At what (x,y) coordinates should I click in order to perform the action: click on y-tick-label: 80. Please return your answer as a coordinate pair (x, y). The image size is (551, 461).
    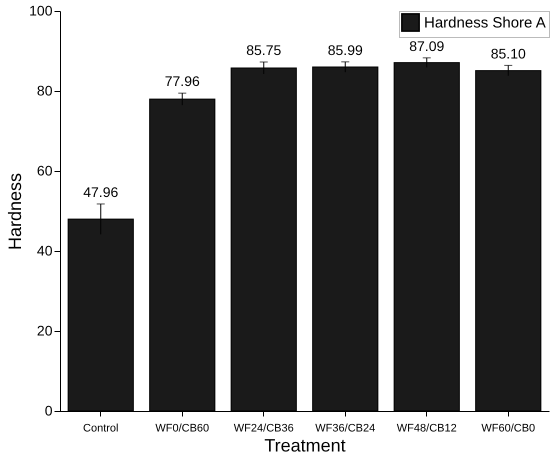
    Looking at the image, I should click on (44, 90).